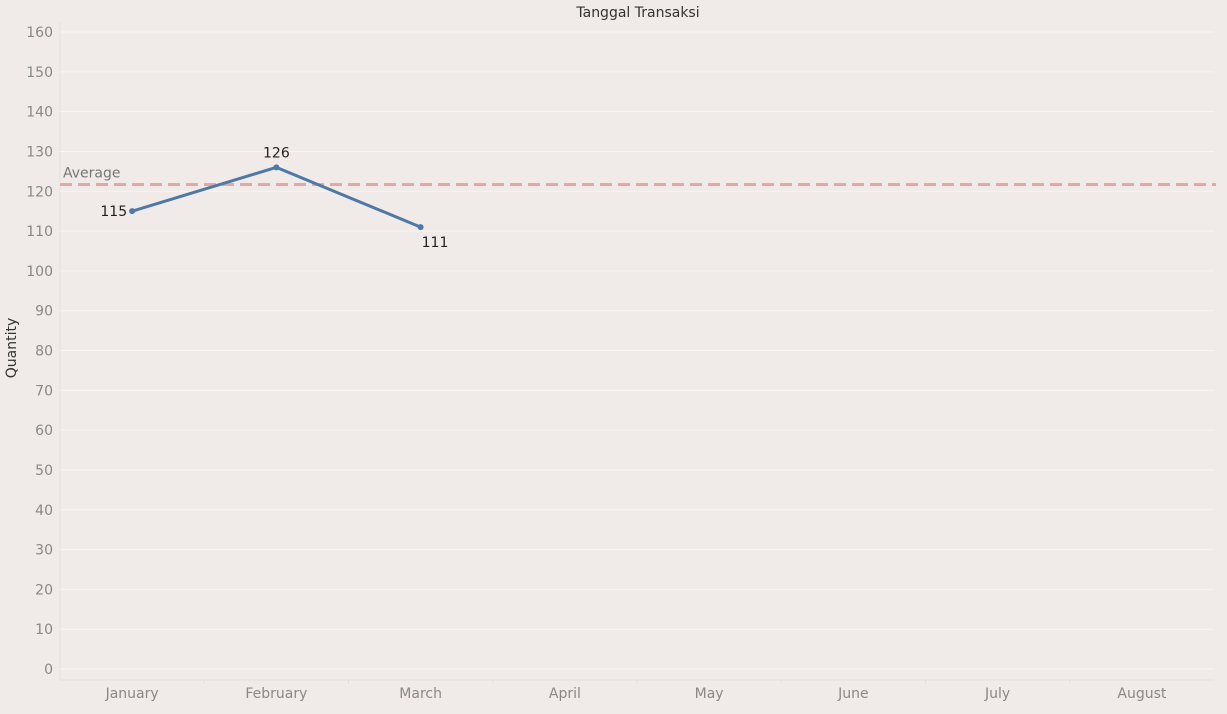  Describe the element at coordinates (44, 471) in the screenshot. I see `y-tick-label: 50` at that location.